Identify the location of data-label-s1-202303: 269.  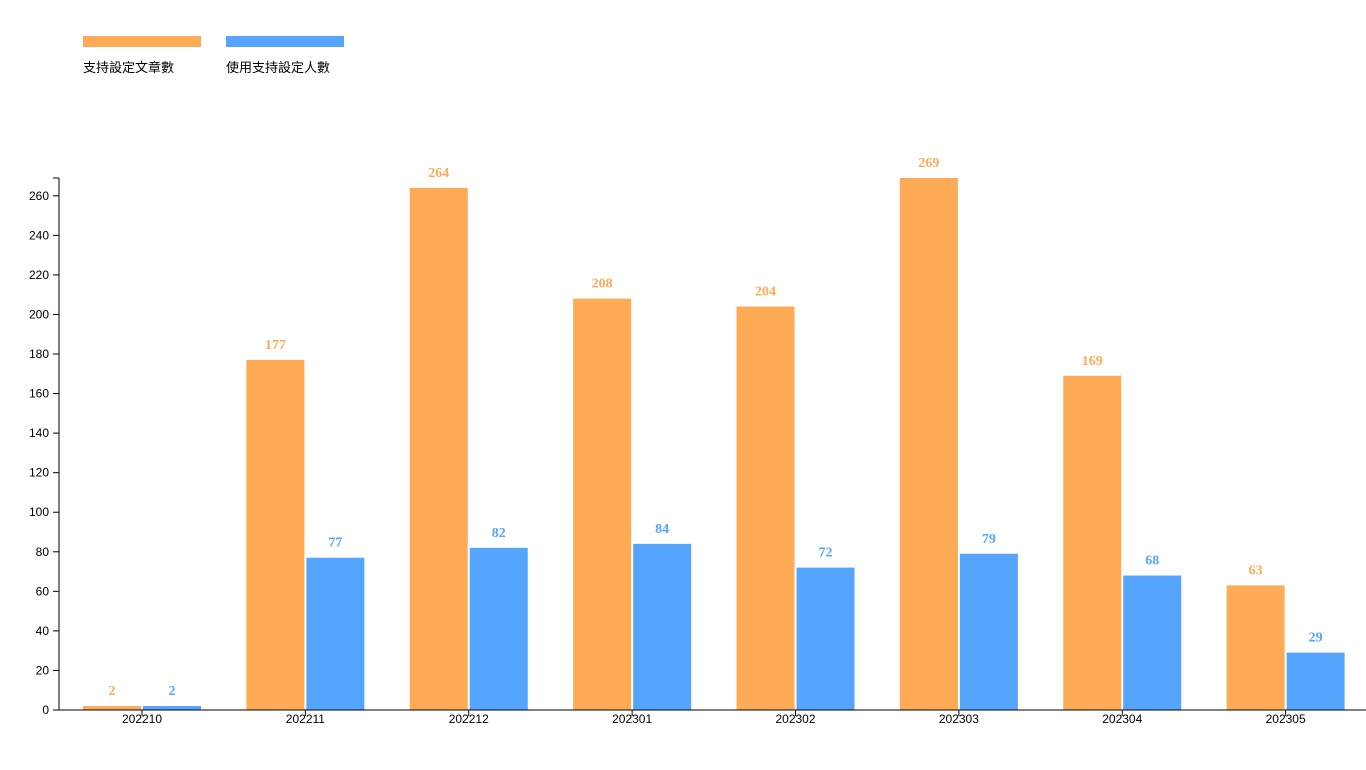
(928, 163).